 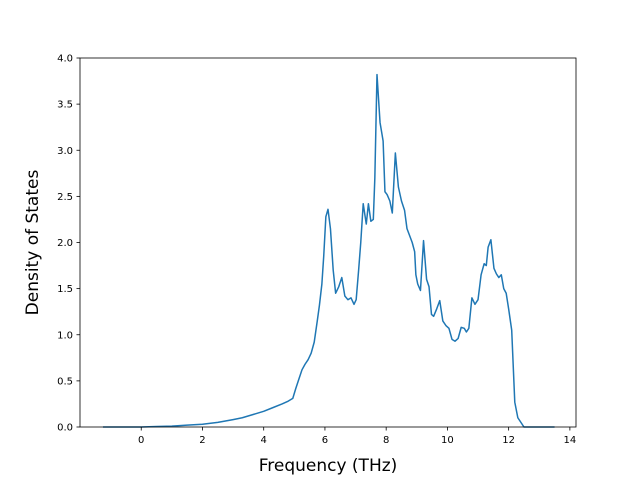 I want to click on y-tick-label: 2.0, so click(x=65, y=243).